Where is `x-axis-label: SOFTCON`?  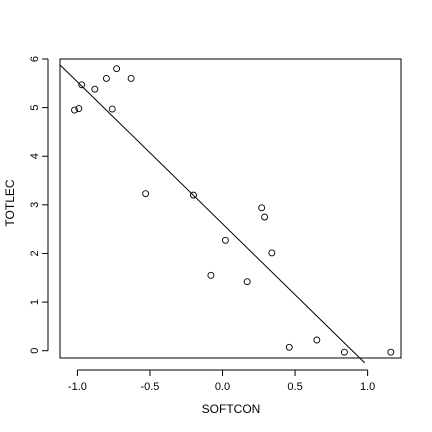
x-axis-label: SOFTCON is located at coordinates (231, 409).